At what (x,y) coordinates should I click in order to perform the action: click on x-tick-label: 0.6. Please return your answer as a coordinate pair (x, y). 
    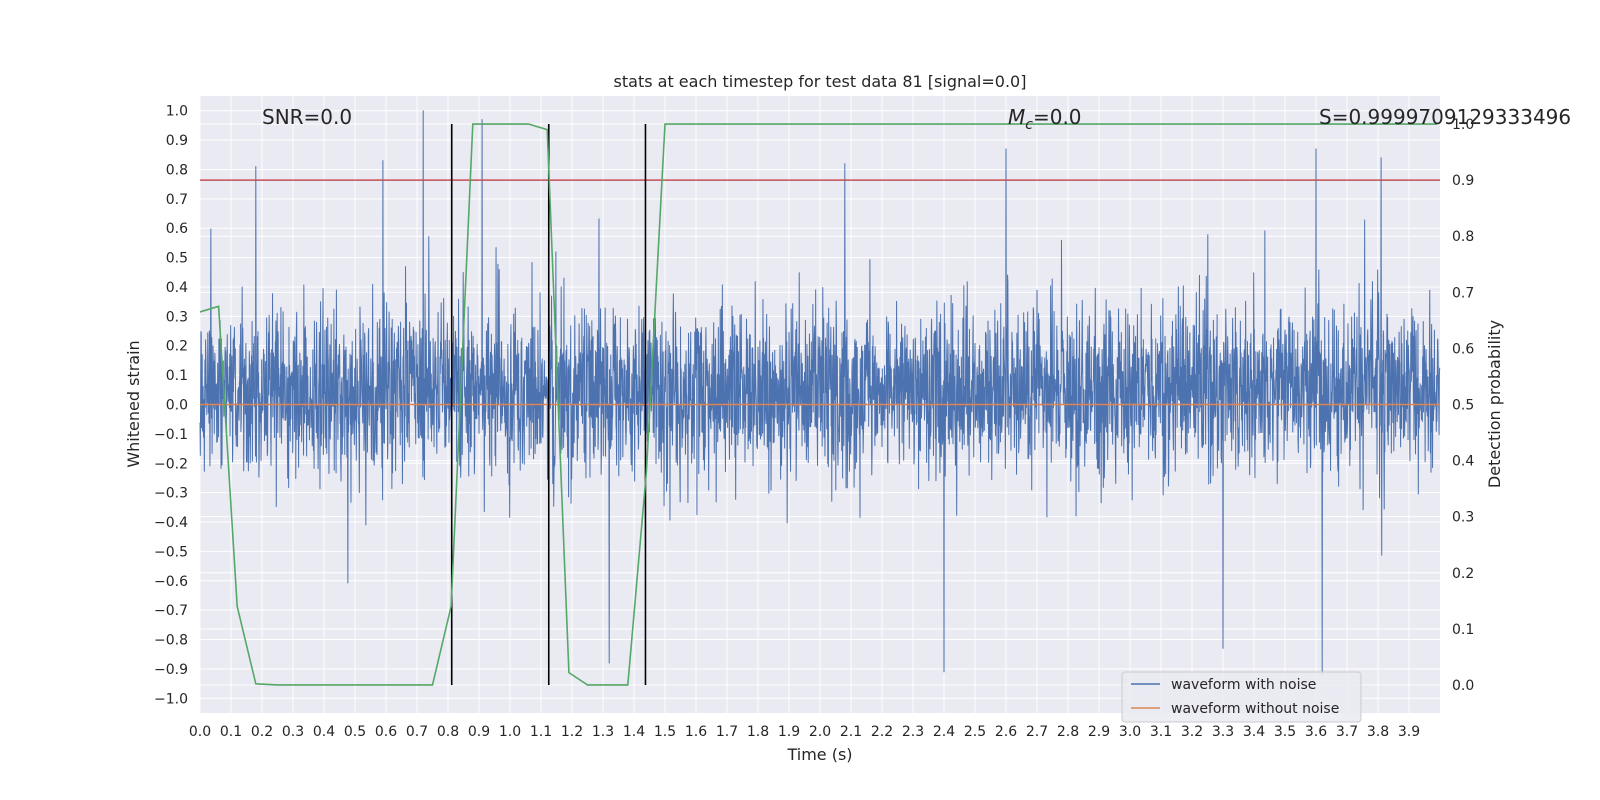
    Looking at the image, I should click on (386, 732).